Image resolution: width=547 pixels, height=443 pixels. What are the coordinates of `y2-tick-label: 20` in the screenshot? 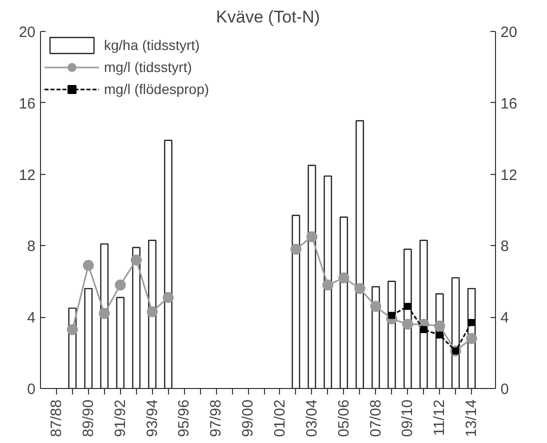 It's located at (509, 32).